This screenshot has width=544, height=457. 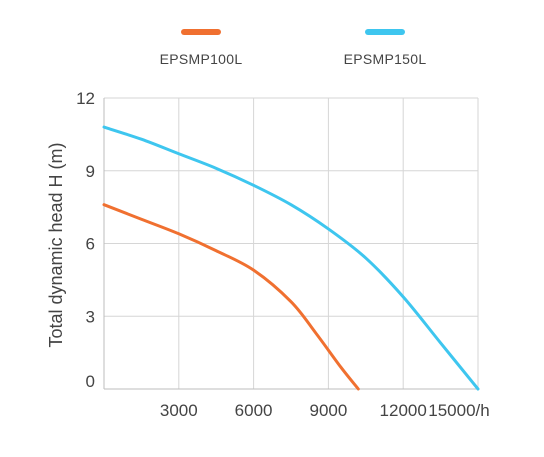 What do you see at coordinates (385, 59) in the screenshot?
I see `legend-label: EPSMP150L` at bounding box center [385, 59].